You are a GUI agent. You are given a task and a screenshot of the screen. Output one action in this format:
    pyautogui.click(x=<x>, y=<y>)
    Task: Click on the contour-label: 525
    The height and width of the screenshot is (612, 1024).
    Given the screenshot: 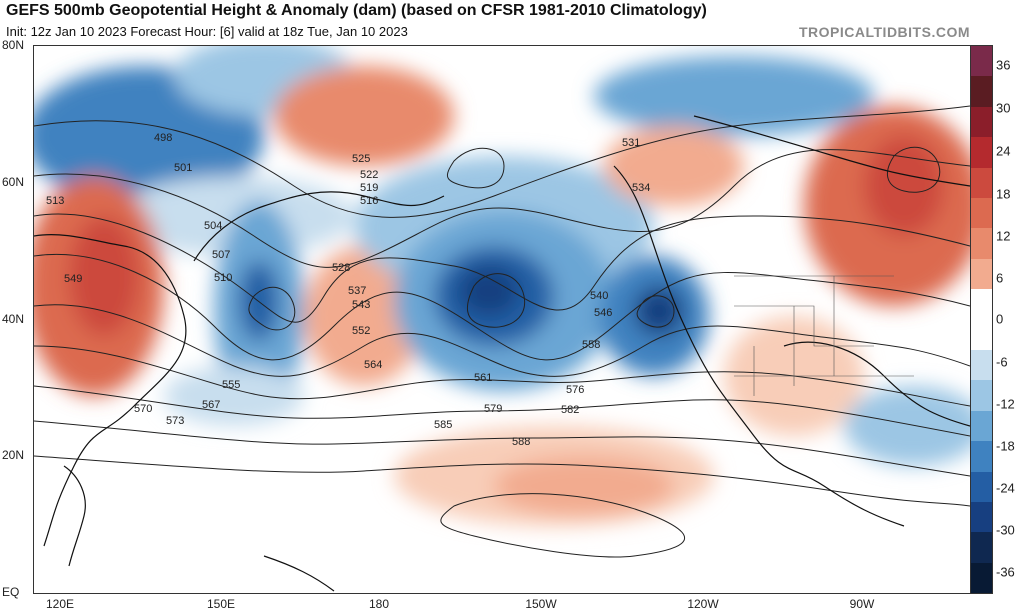 What is the action you would take?
    pyautogui.click(x=361, y=159)
    